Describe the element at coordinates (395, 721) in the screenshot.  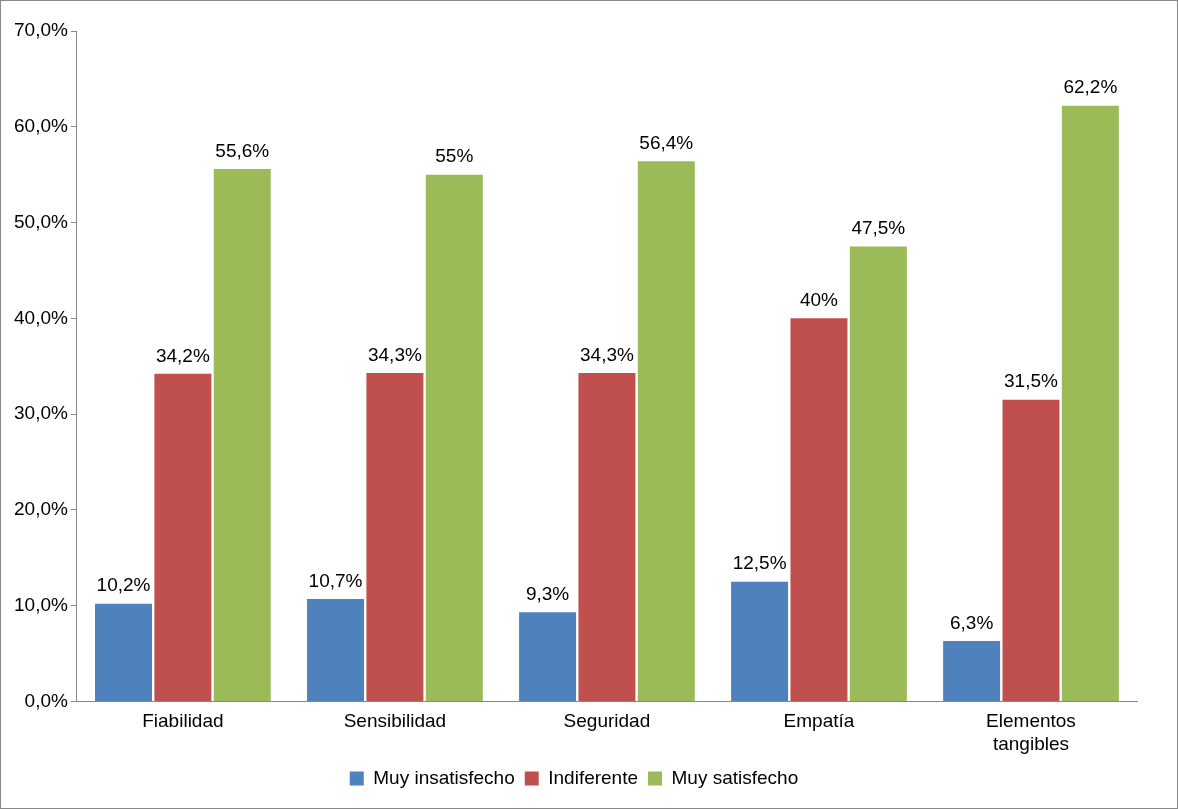
I see `x-tick-label: Sensibilidad` at that location.